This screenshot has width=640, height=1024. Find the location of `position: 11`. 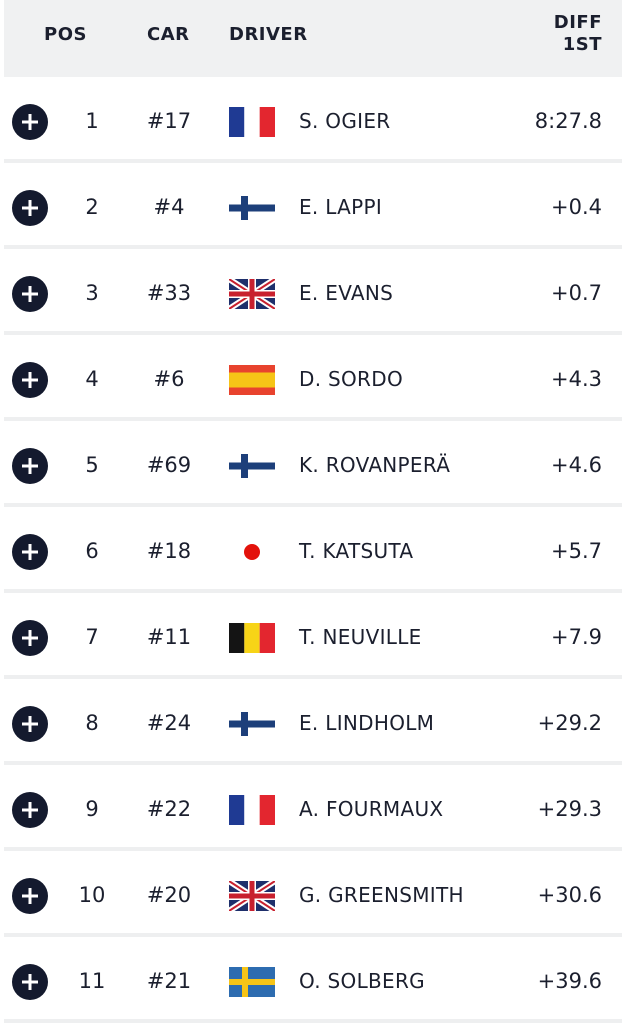

position: 11 is located at coordinates (92, 981).